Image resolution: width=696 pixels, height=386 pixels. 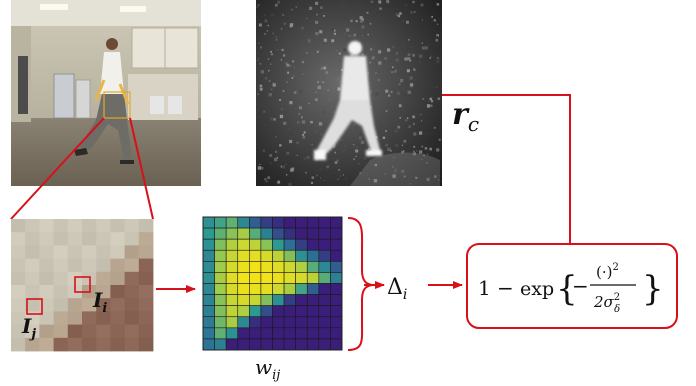 What do you see at coordinates (505, 288) in the screenshot?
I see `formula-minus: −` at bounding box center [505, 288].